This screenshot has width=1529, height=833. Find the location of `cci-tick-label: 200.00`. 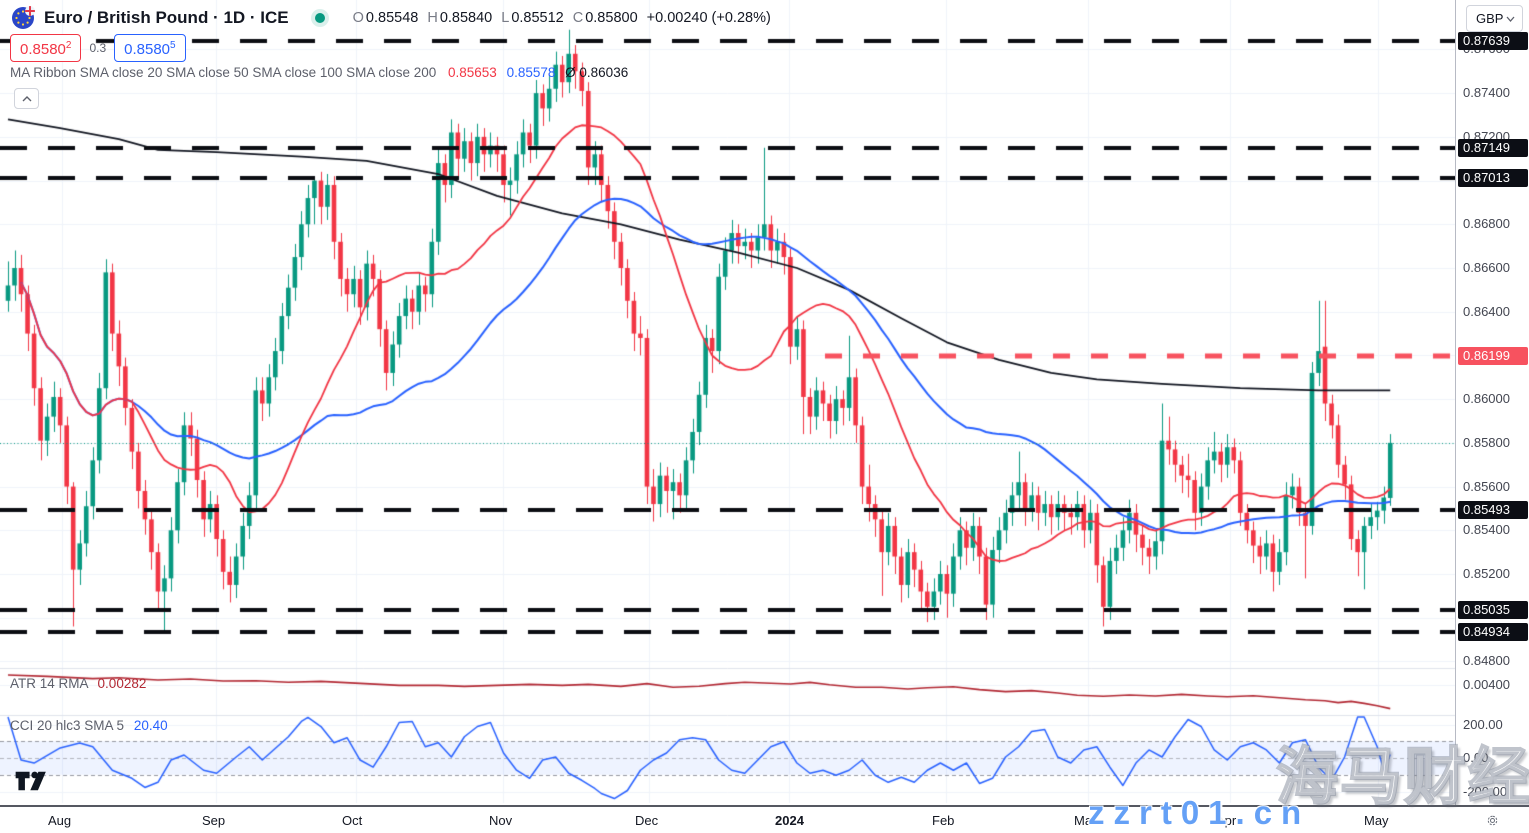

cci-tick-label: 200.00 is located at coordinates (1483, 724).